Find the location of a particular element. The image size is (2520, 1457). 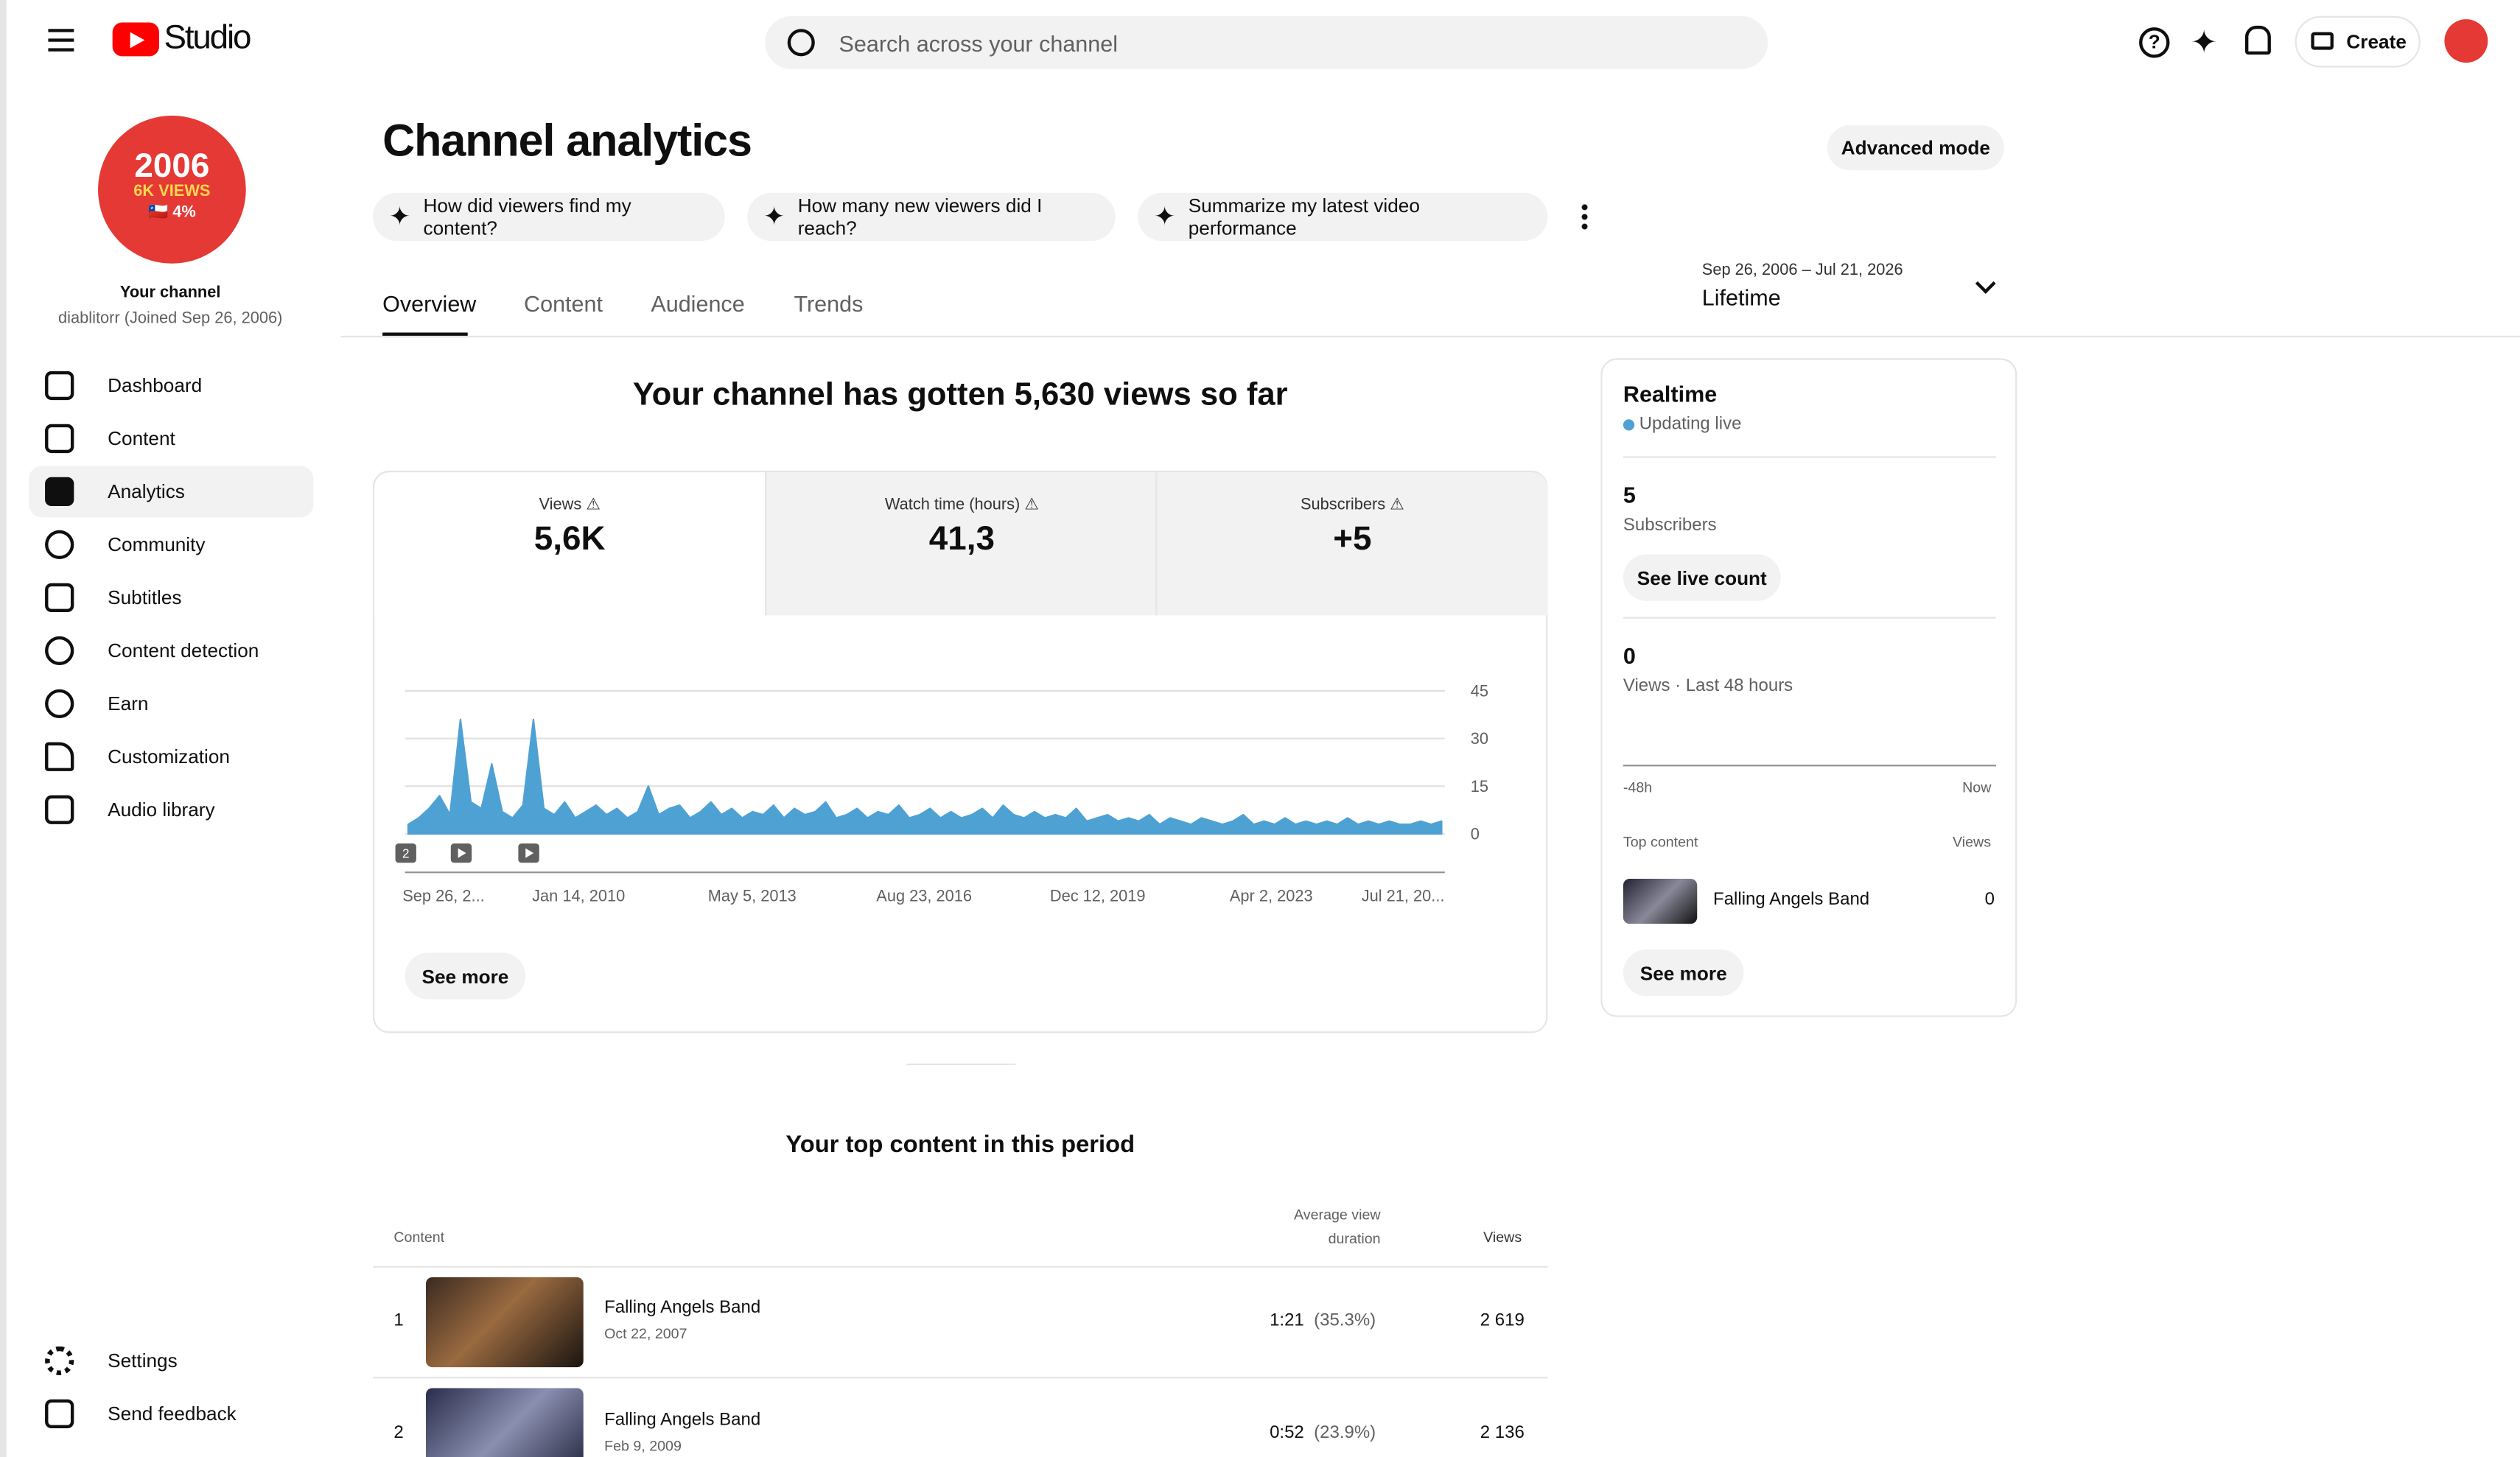

nav-item: Content is located at coordinates (171, 439).